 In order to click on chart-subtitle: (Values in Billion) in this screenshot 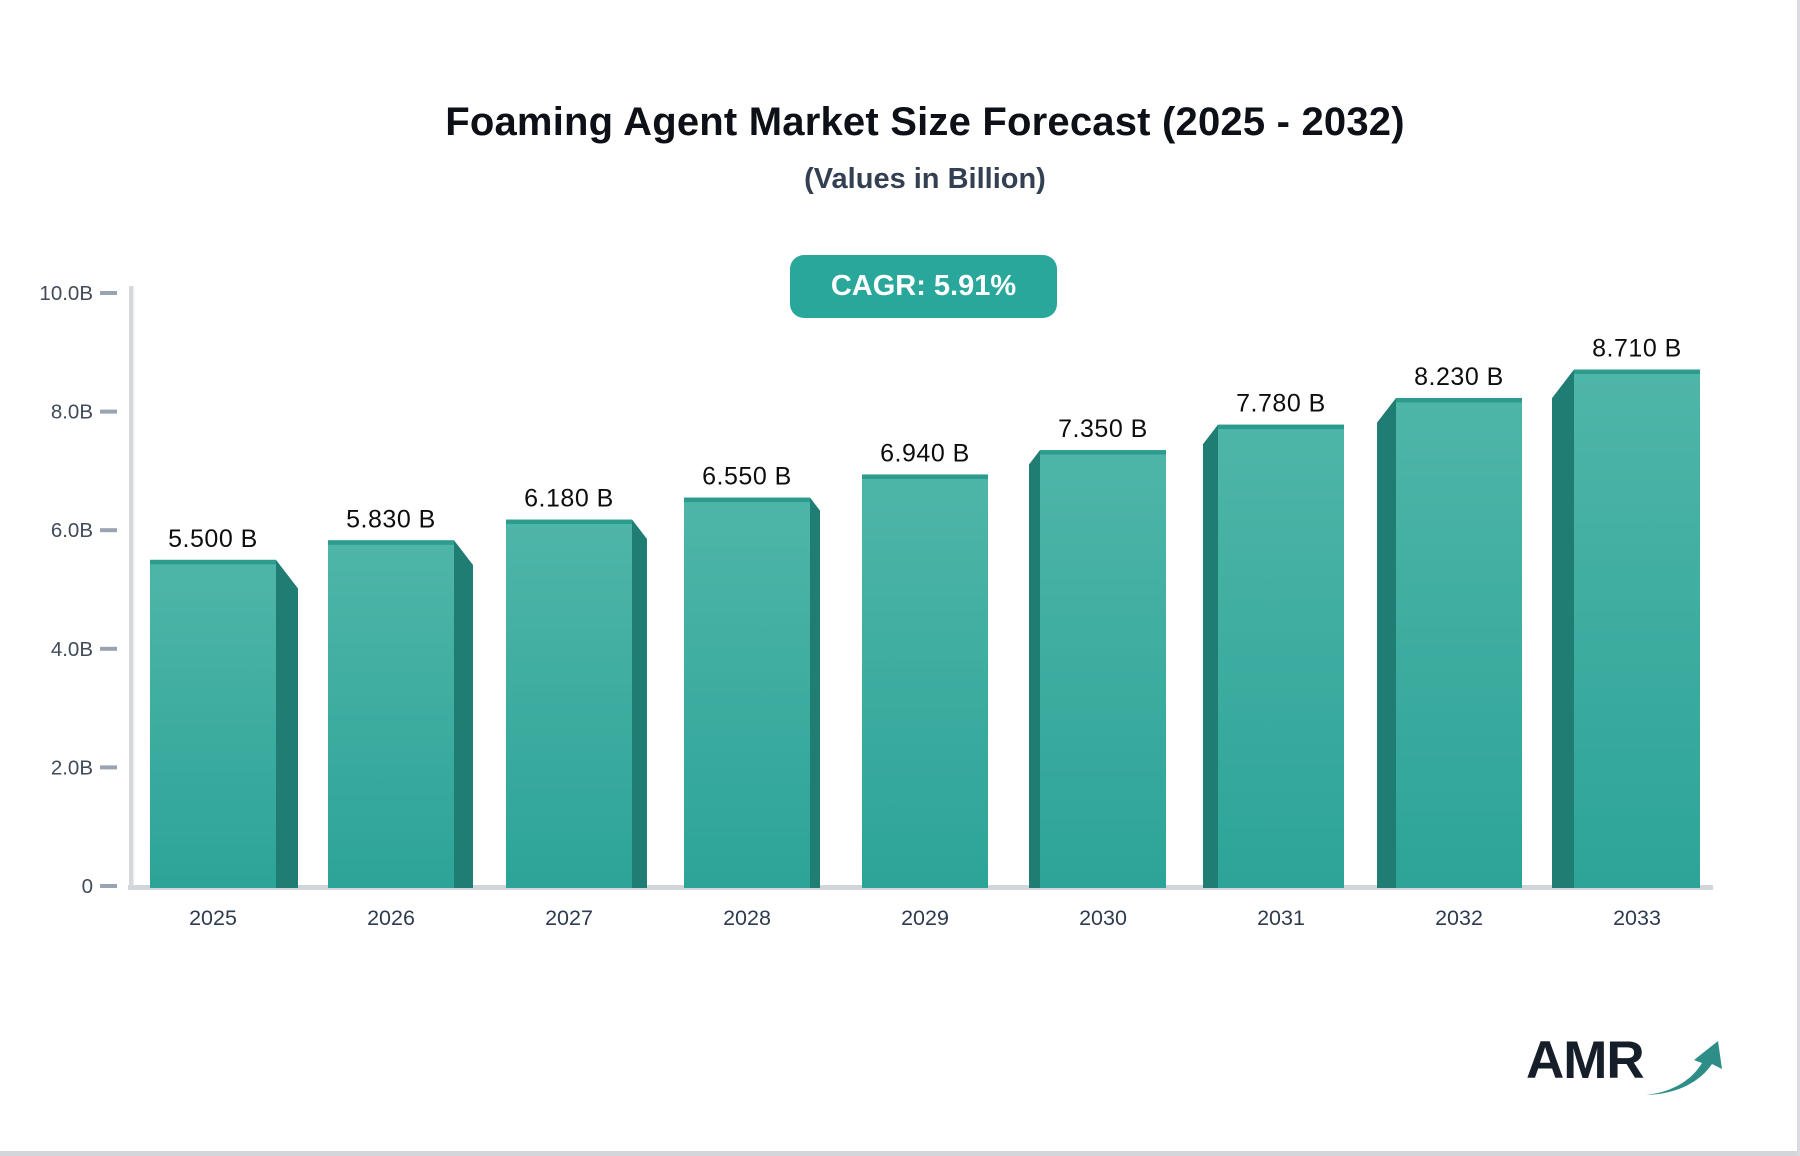, I will do `click(925, 179)`.